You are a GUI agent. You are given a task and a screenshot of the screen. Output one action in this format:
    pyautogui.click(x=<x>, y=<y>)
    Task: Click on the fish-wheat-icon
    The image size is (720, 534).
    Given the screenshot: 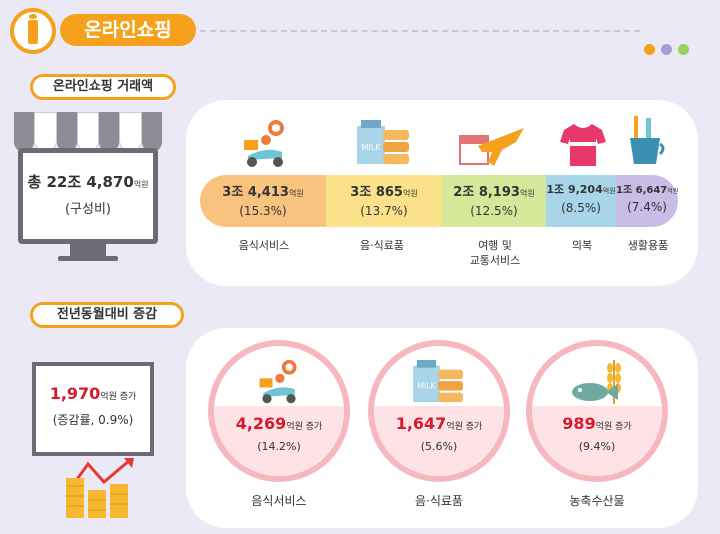 What is the action you would take?
    pyautogui.click(x=596, y=382)
    